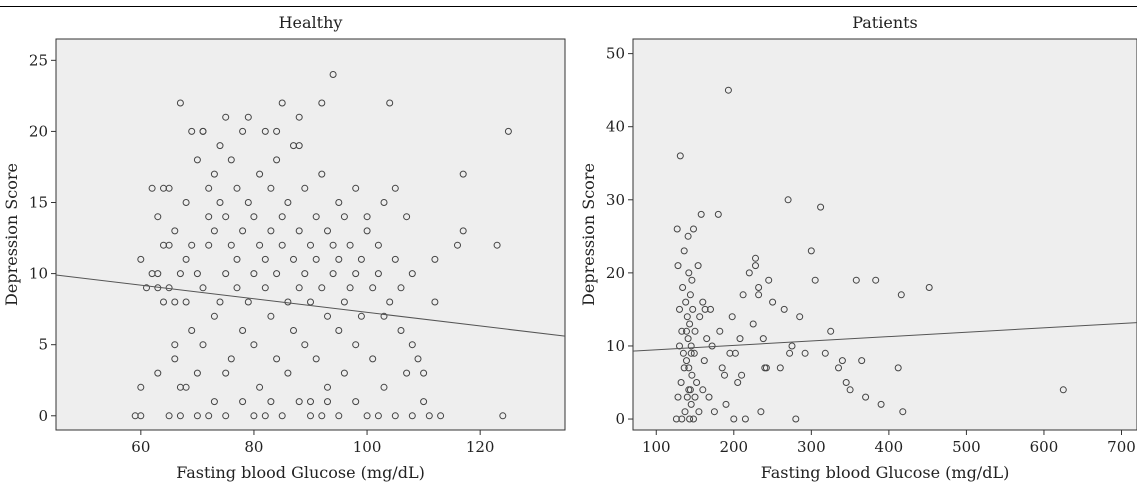  What do you see at coordinates (367, 447) in the screenshot?
I see `x-tick-label: 100` at bounding box center [367, 447].